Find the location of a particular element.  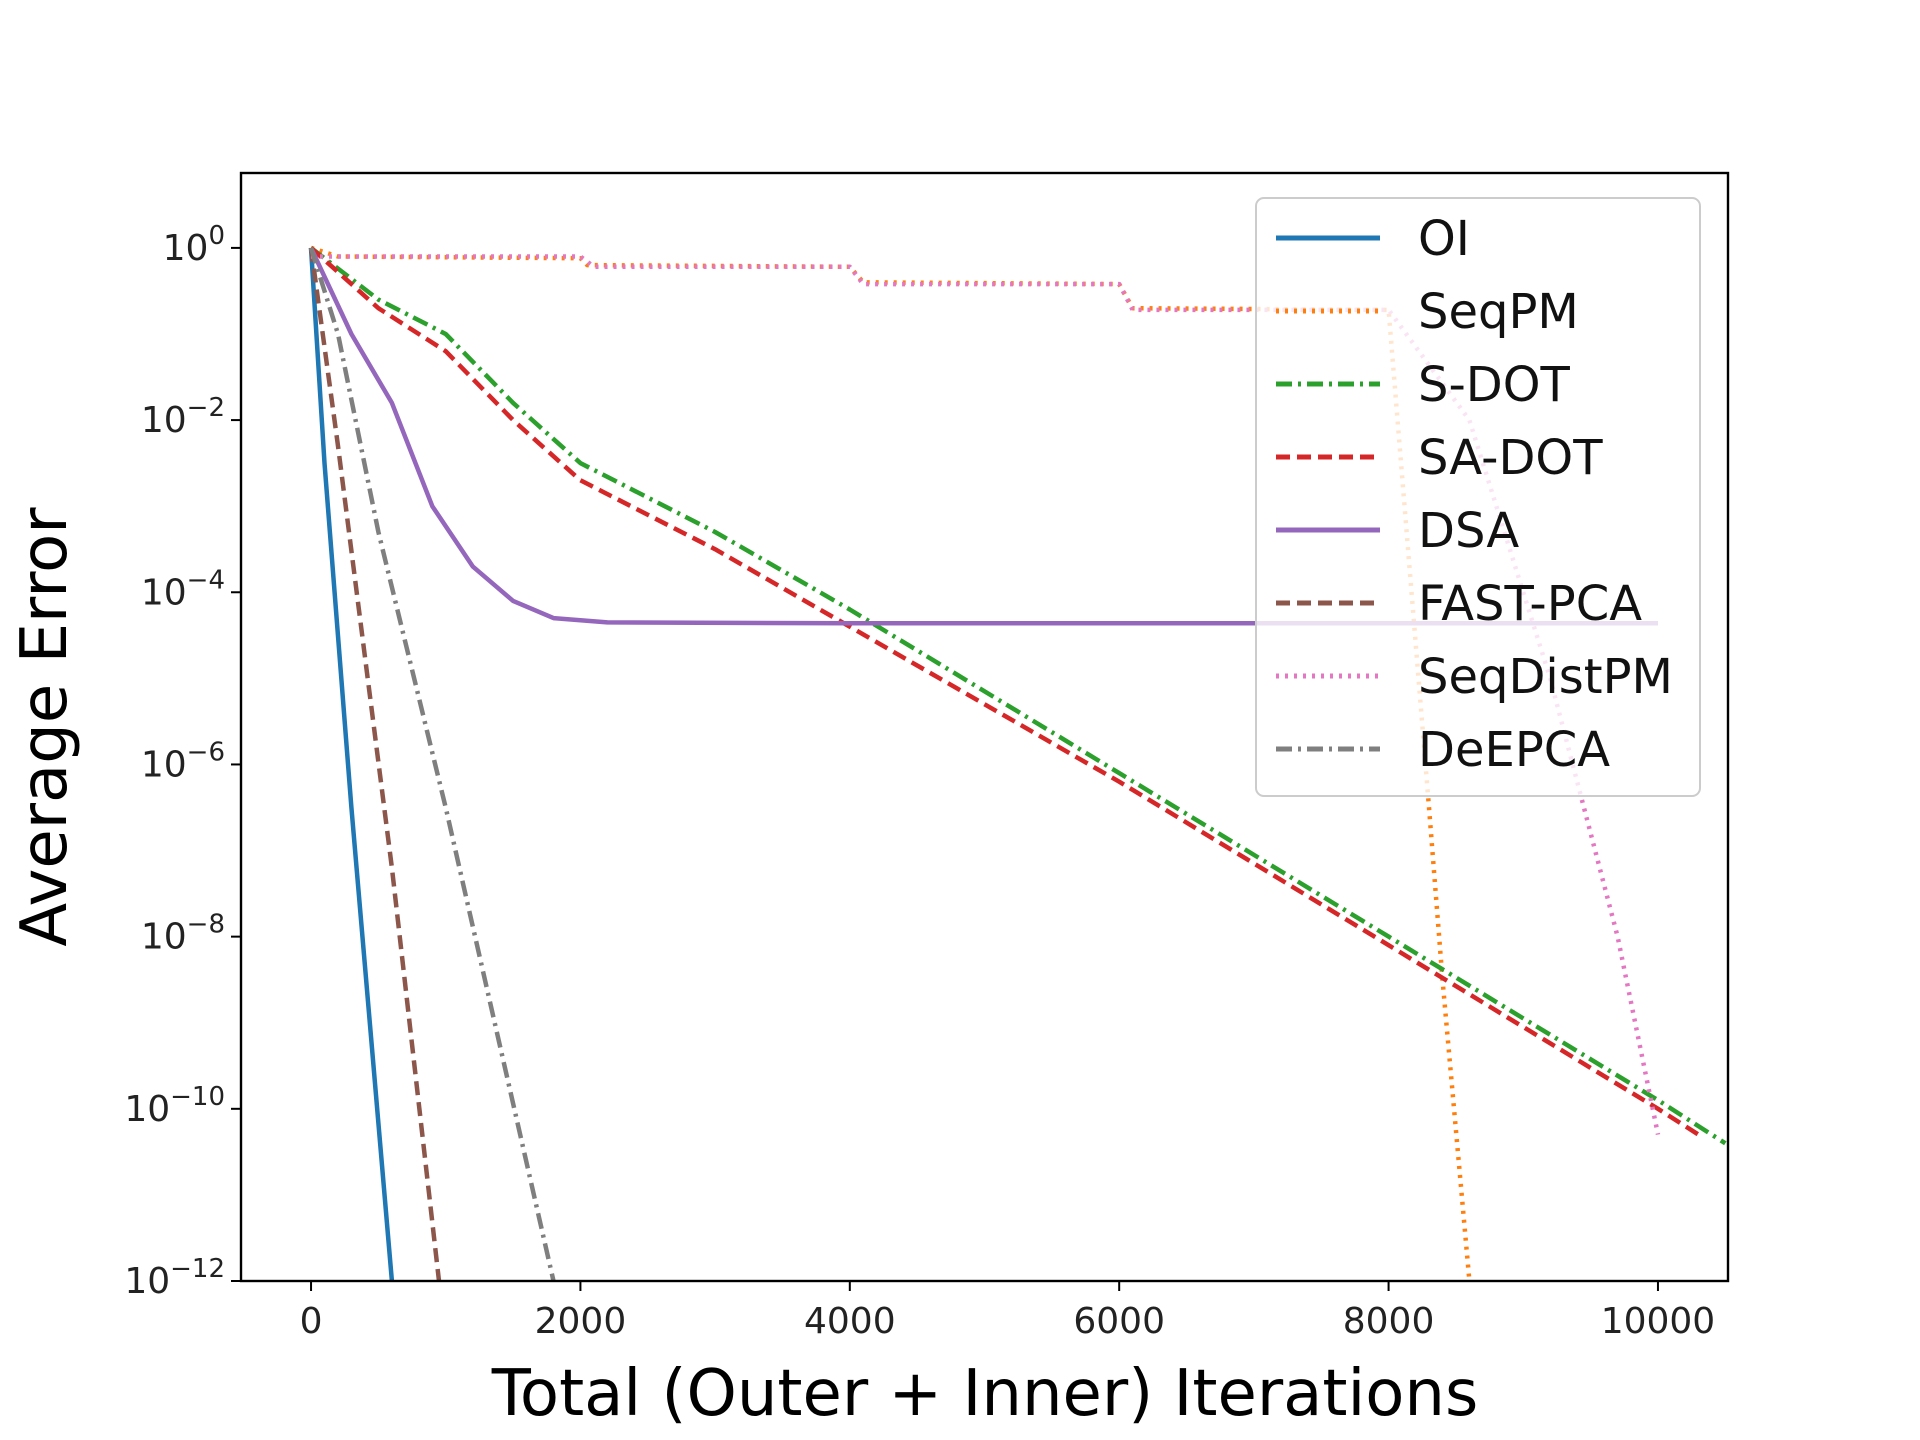

y-tick-exponent: −2 is located at coordinates (206, 408).